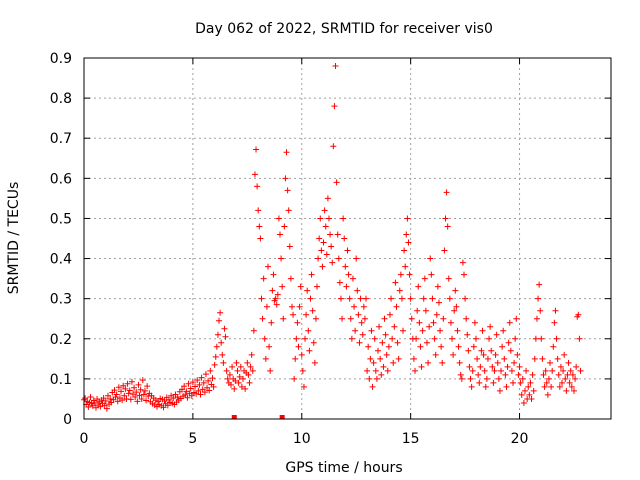 This screenshot has width=640, height=480. Describe the element at coordinates (61, 219) in the screenshot. I see `y-tick-label: 0.5` at that location.